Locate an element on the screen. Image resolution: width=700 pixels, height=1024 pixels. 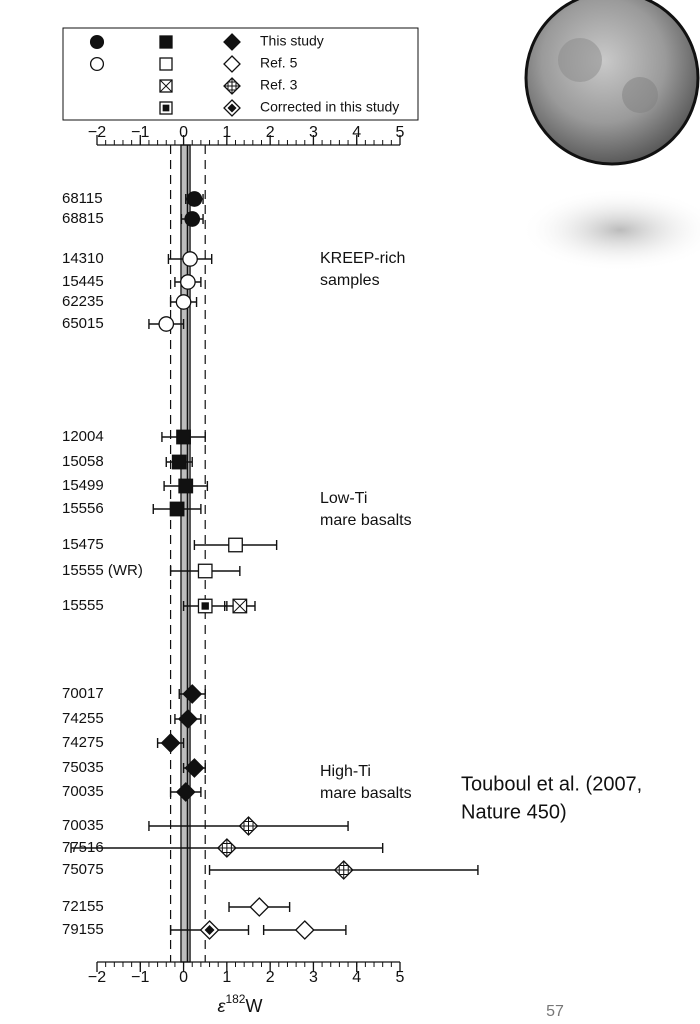
legend-box is located at coordinates (240, 74).